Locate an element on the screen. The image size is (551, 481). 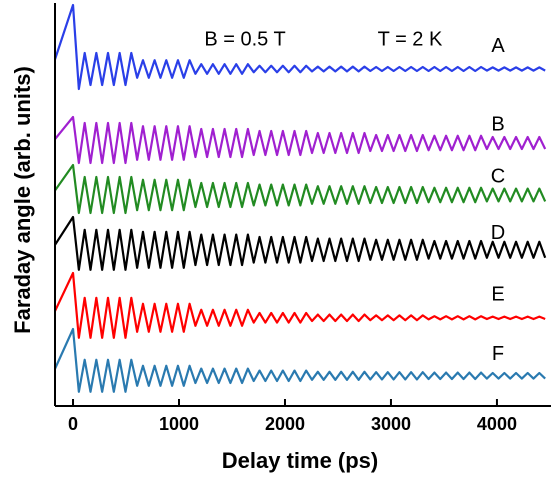
series-label: C is located at coordinates (498, 177).